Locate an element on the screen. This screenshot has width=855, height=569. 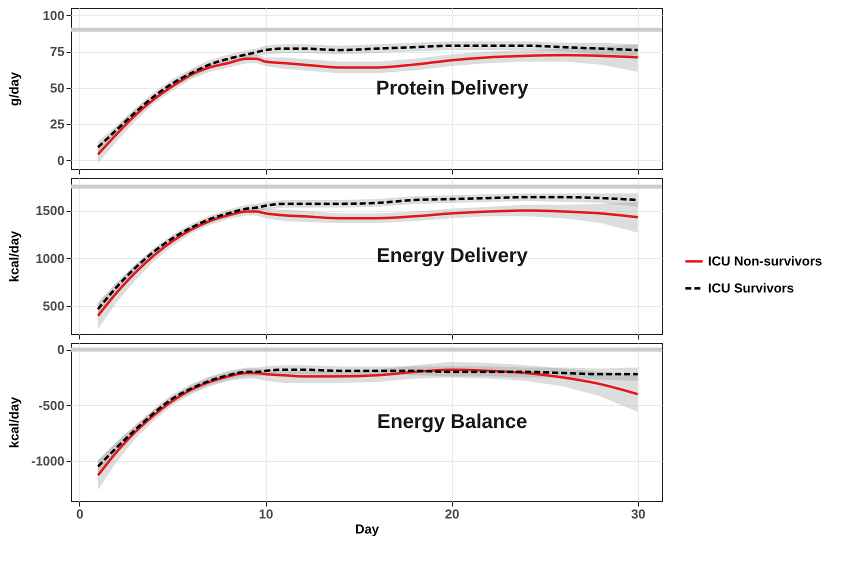
x-tick-label: 30 is located at coordinates (638, 514).